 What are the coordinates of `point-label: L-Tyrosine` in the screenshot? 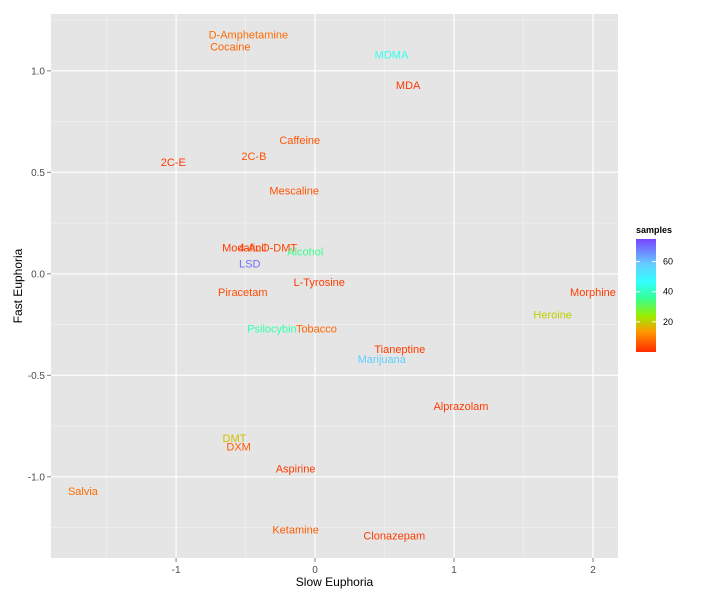 It's located at (319, 283).